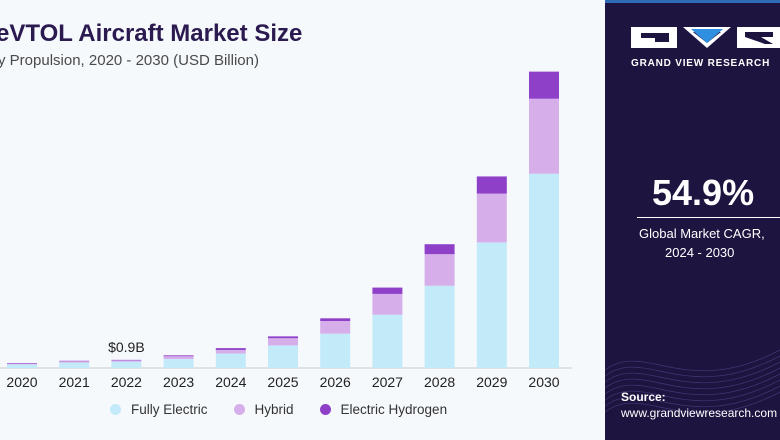 This screenshot has width=780, height=440. Describe the element at coordinates (335, 320) in the screenshot. I see `bar-2026-electric-hydrogen` at that location.